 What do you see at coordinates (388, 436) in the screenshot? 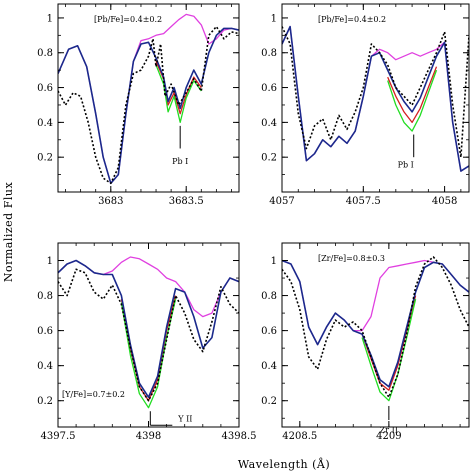
I see `x-tick-label: 4209` at bounding box center [388, 436].